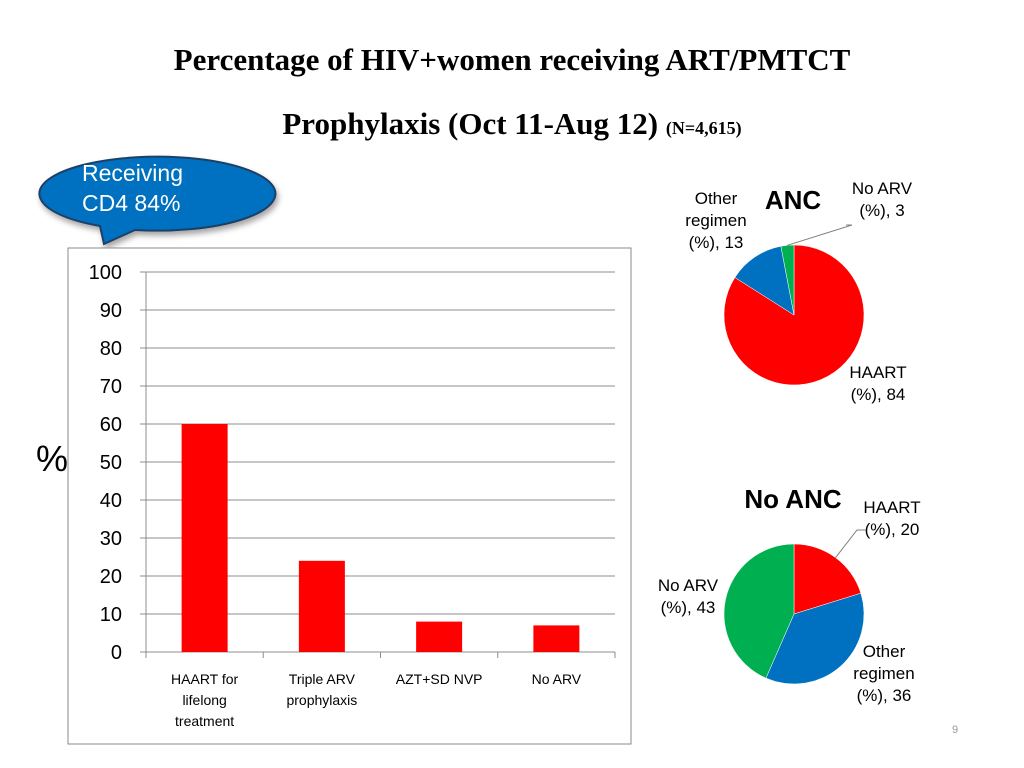  What do you see at coordinates (111, 463) in the screenshot?
I see `y-tick-label: 50` at bounding box center [111, 463].